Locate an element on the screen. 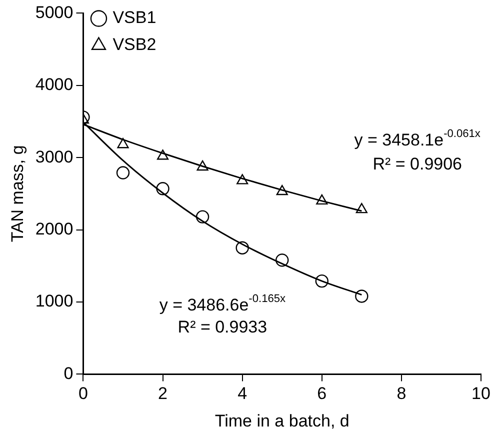 This screenshot has width=501, height=436. y-tick-label: 3000 is located at coordinates (54, 156).